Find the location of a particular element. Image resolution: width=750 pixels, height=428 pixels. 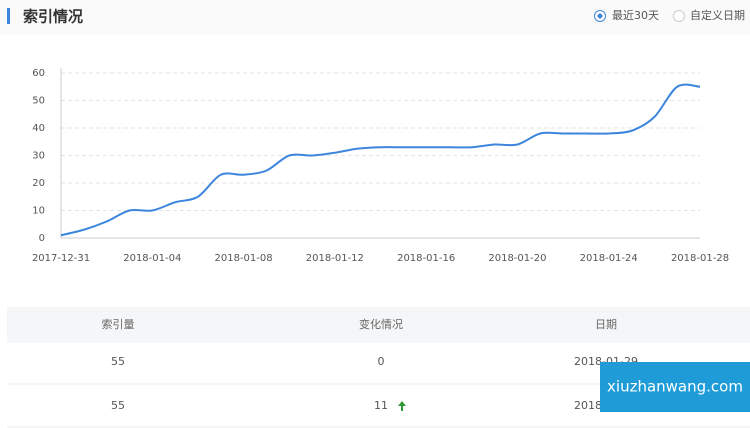

y-tick-label: 50 is located at coordinates (38, 101).